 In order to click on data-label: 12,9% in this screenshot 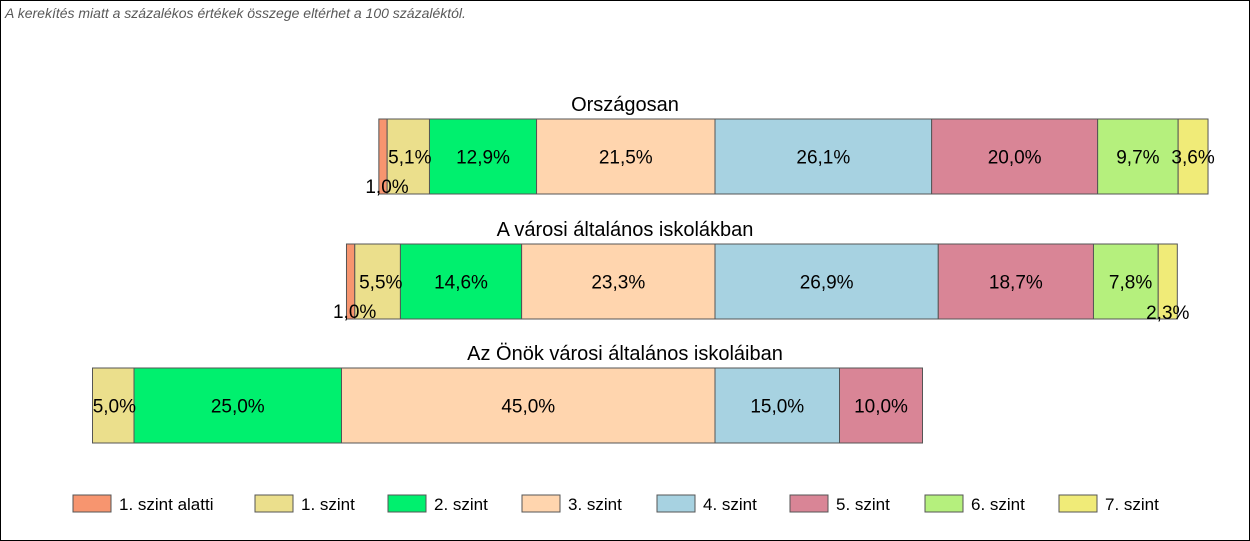, I will do `click(483, 158)`.